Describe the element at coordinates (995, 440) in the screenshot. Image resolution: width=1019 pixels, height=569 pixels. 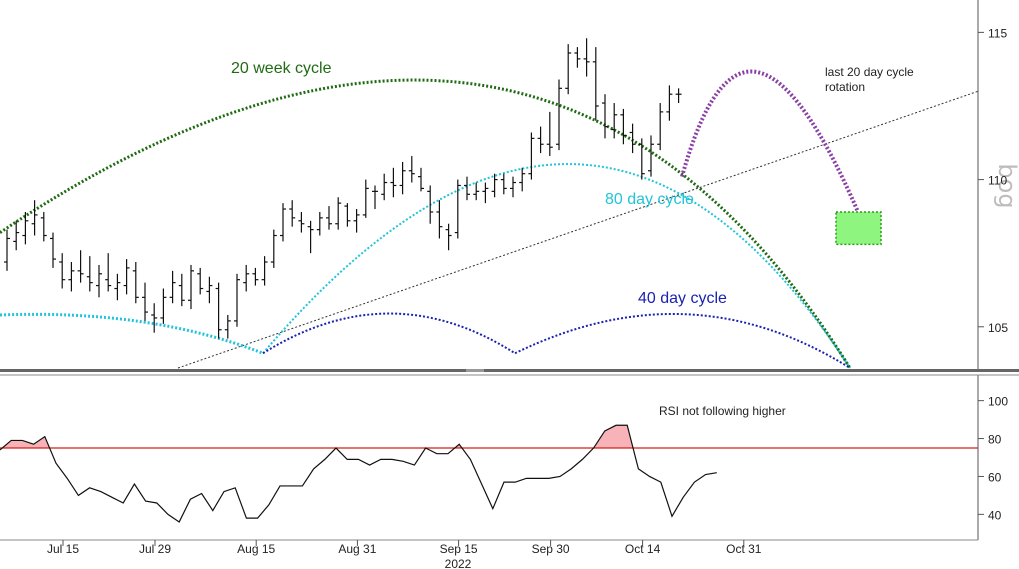
I see `rsi-y-tick-label: 80` at that location.